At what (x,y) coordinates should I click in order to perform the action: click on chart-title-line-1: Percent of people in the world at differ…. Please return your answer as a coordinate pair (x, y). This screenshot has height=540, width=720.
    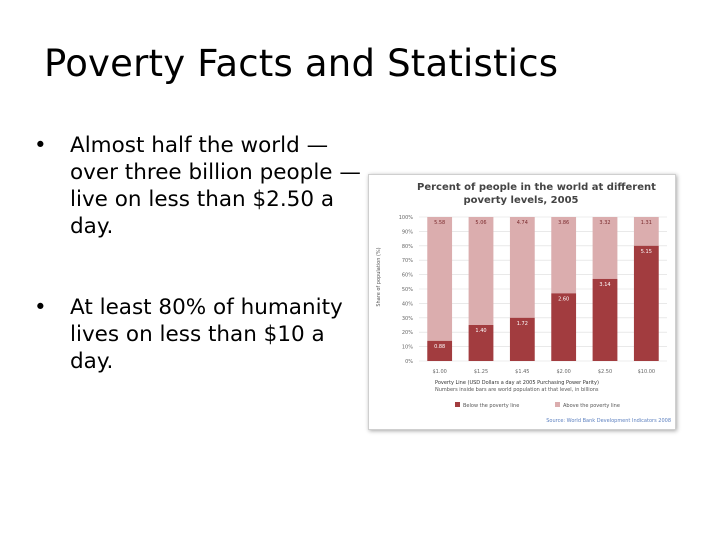
    Looking at the image, I should click on (536, 187).